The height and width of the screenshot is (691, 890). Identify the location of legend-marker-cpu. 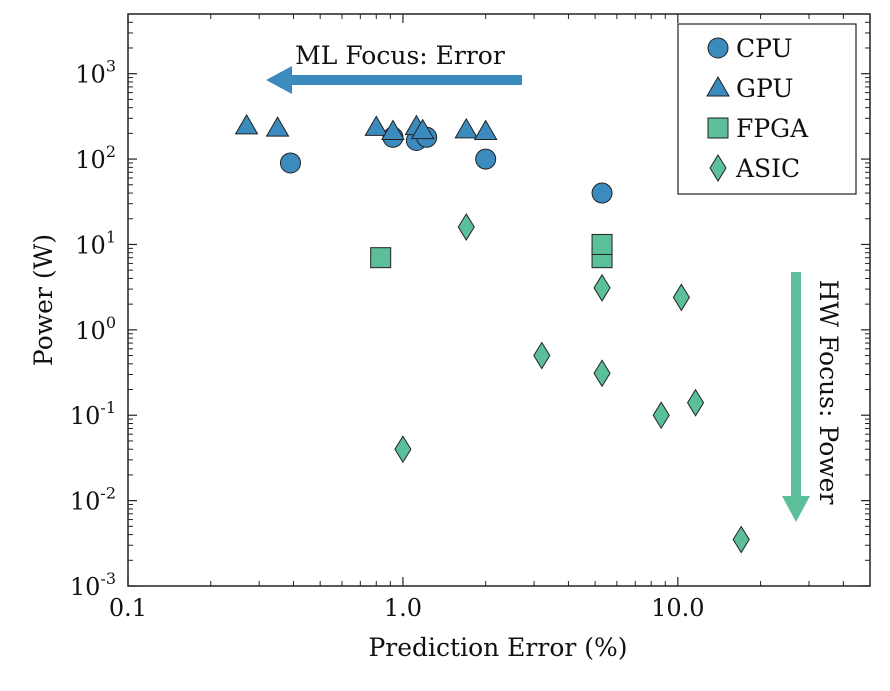
(718, 48).